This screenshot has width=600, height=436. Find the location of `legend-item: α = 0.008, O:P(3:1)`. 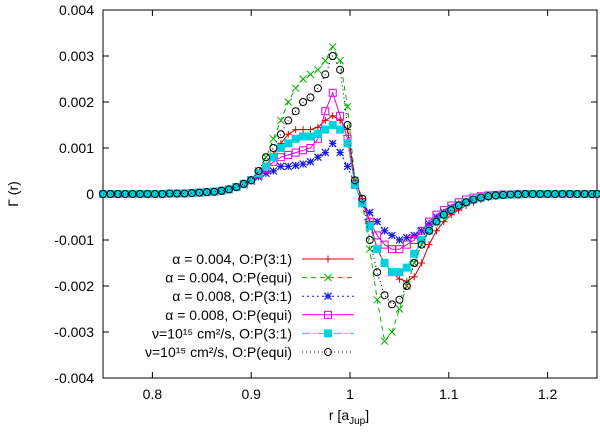

legend-item: α = 0.008, O:P(3:1) is located at coordinates (263, 296).